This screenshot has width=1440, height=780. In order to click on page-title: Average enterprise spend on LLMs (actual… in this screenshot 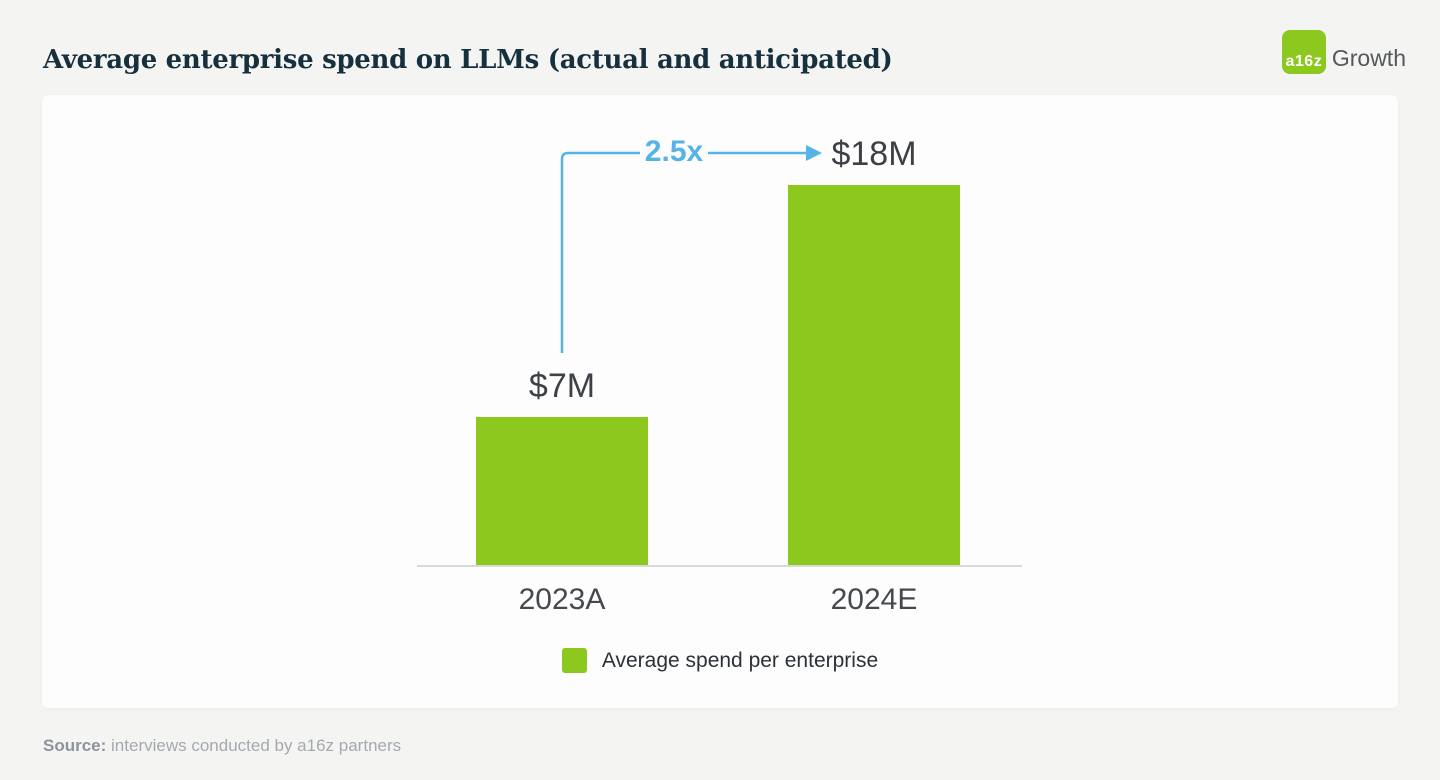, I will do `click(468, 60)`.